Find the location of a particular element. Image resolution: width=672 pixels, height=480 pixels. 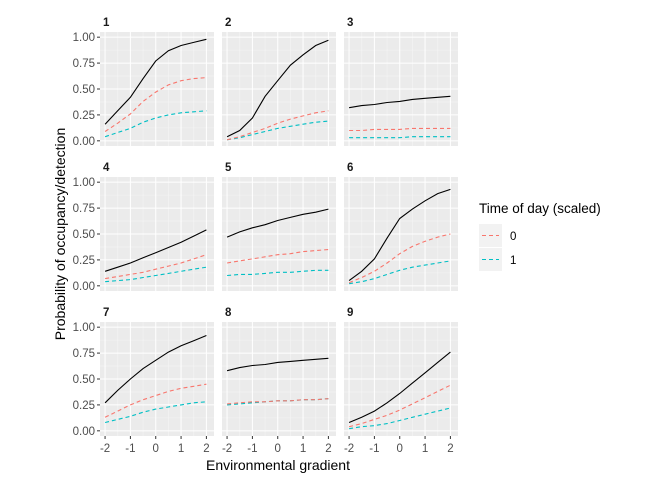

panel-8: 8 is located at coordinates (279, 371).